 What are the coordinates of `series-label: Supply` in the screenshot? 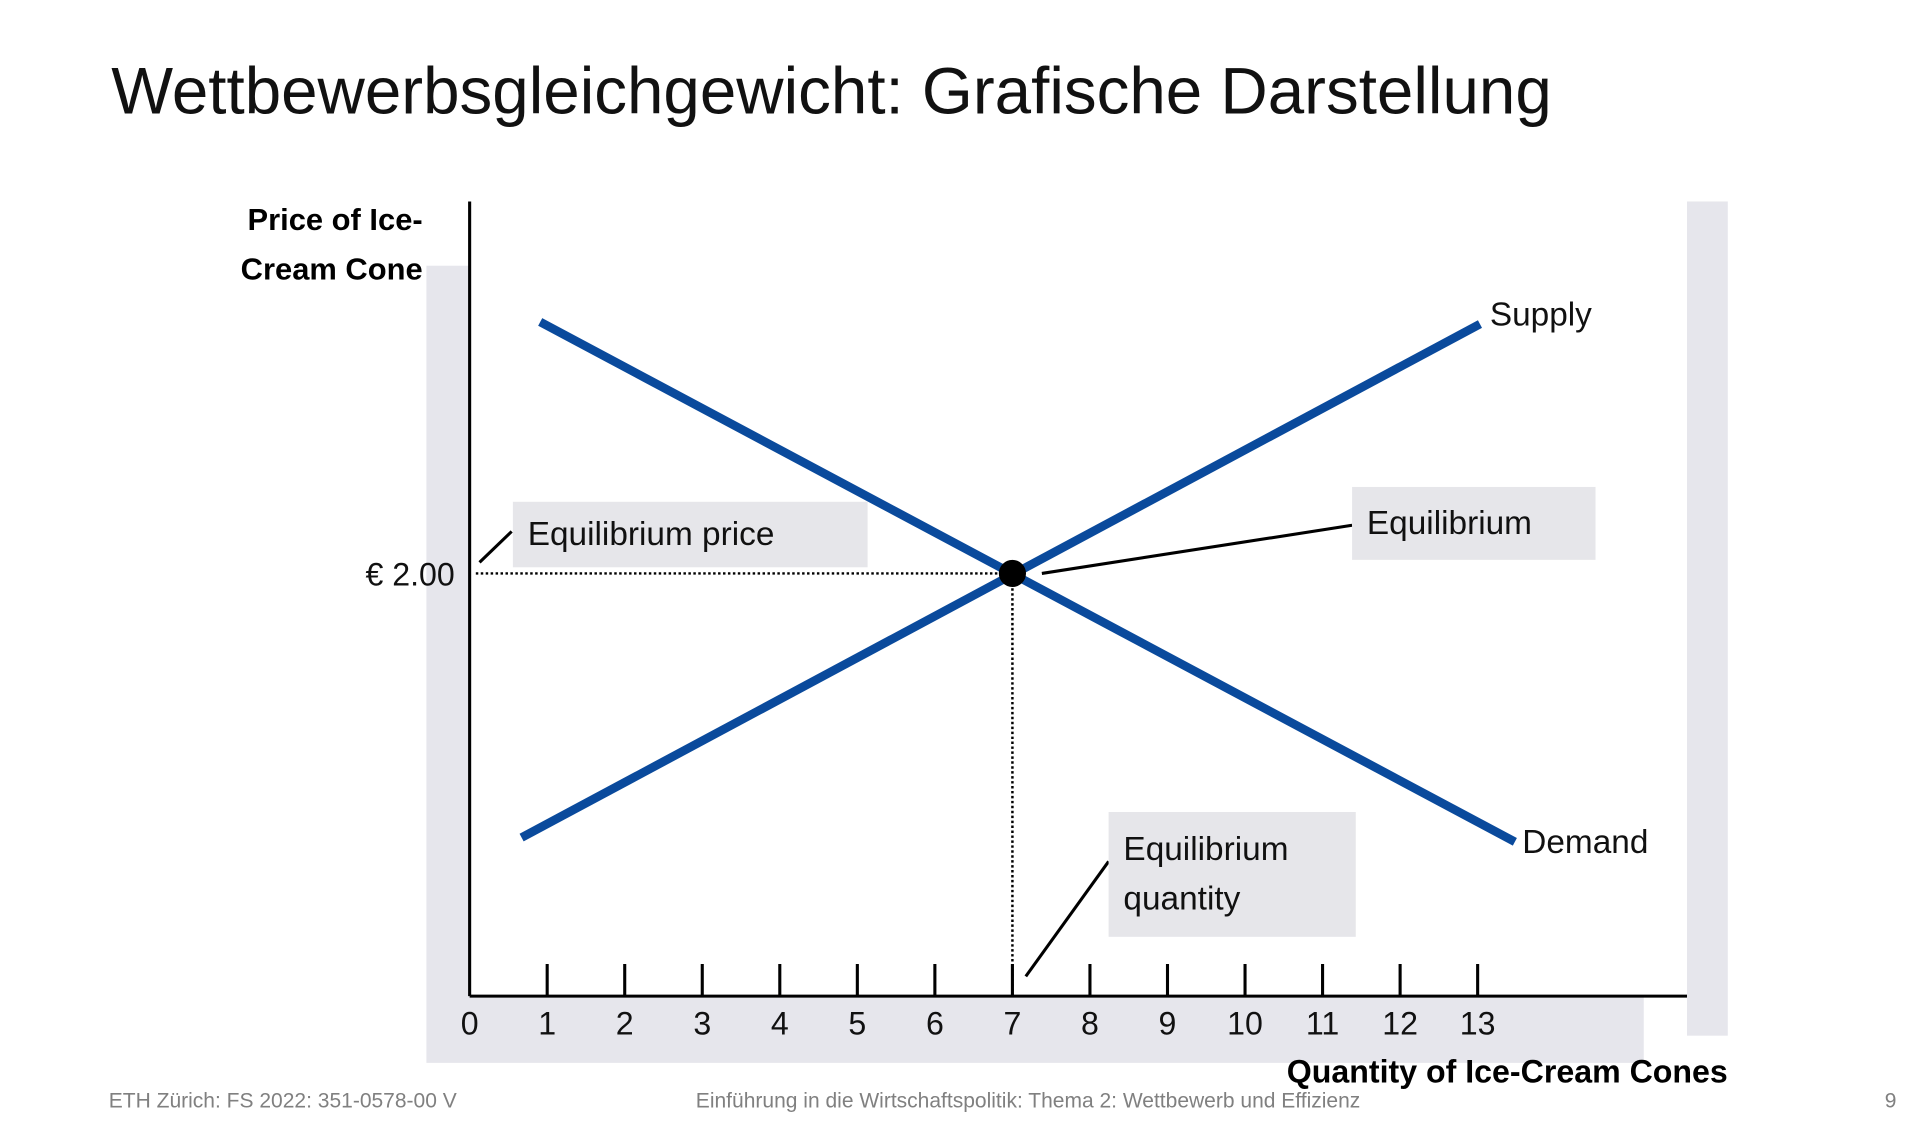 It's located at (1541, 314).